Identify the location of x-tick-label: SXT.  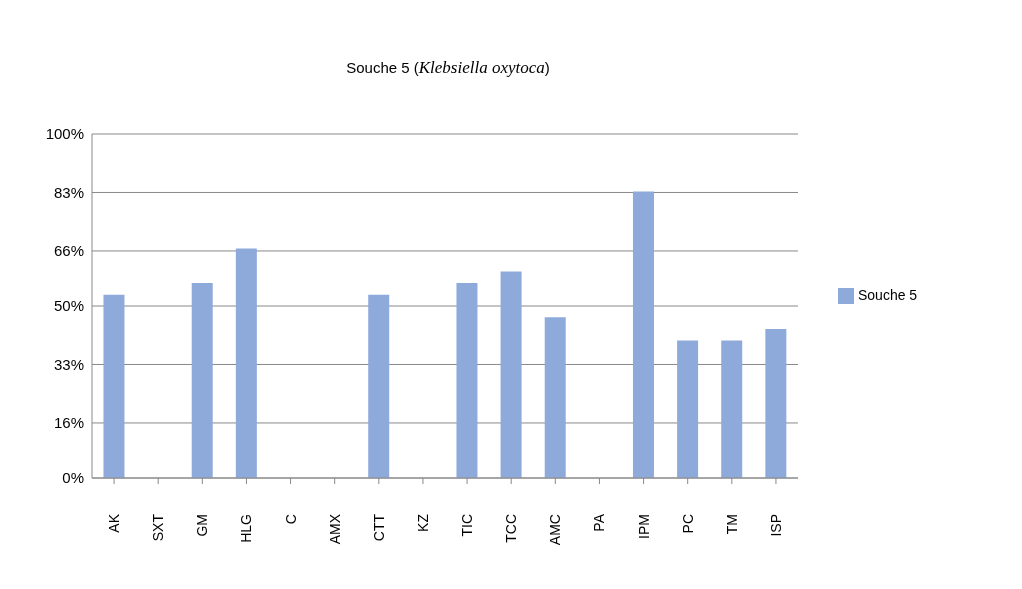
(158, 527).